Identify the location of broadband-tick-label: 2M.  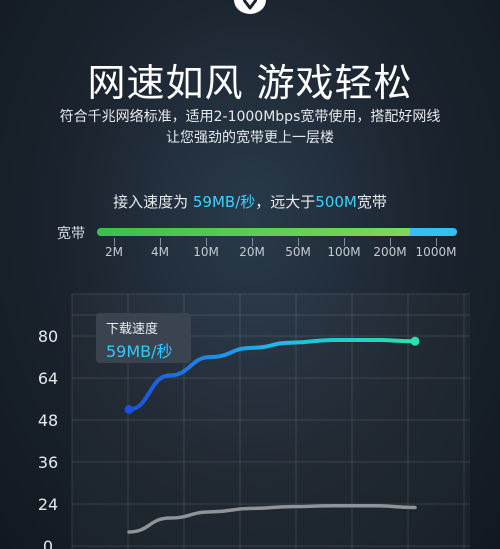
(114, 252).